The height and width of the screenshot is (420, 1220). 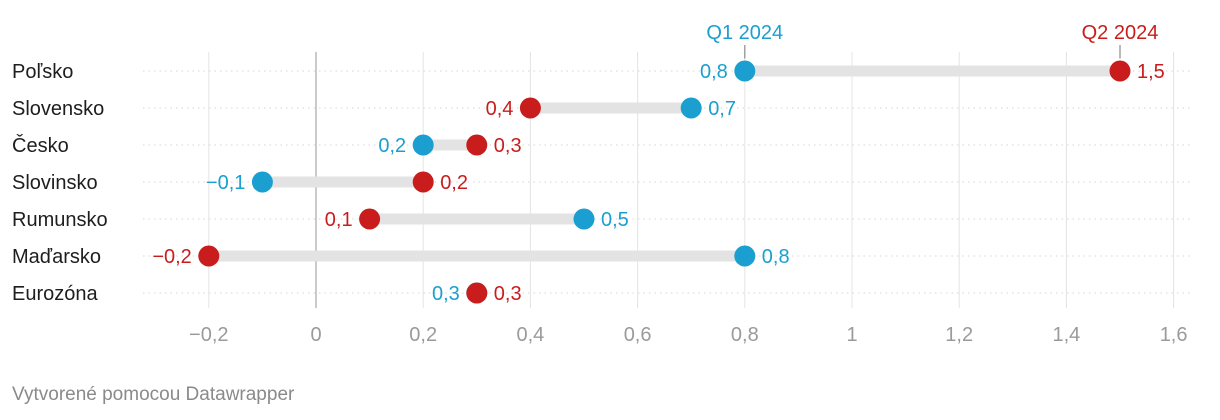 I want to click on credit-footer: Vytvorené pomocou Datawrapper, so click(x=153, y=394).